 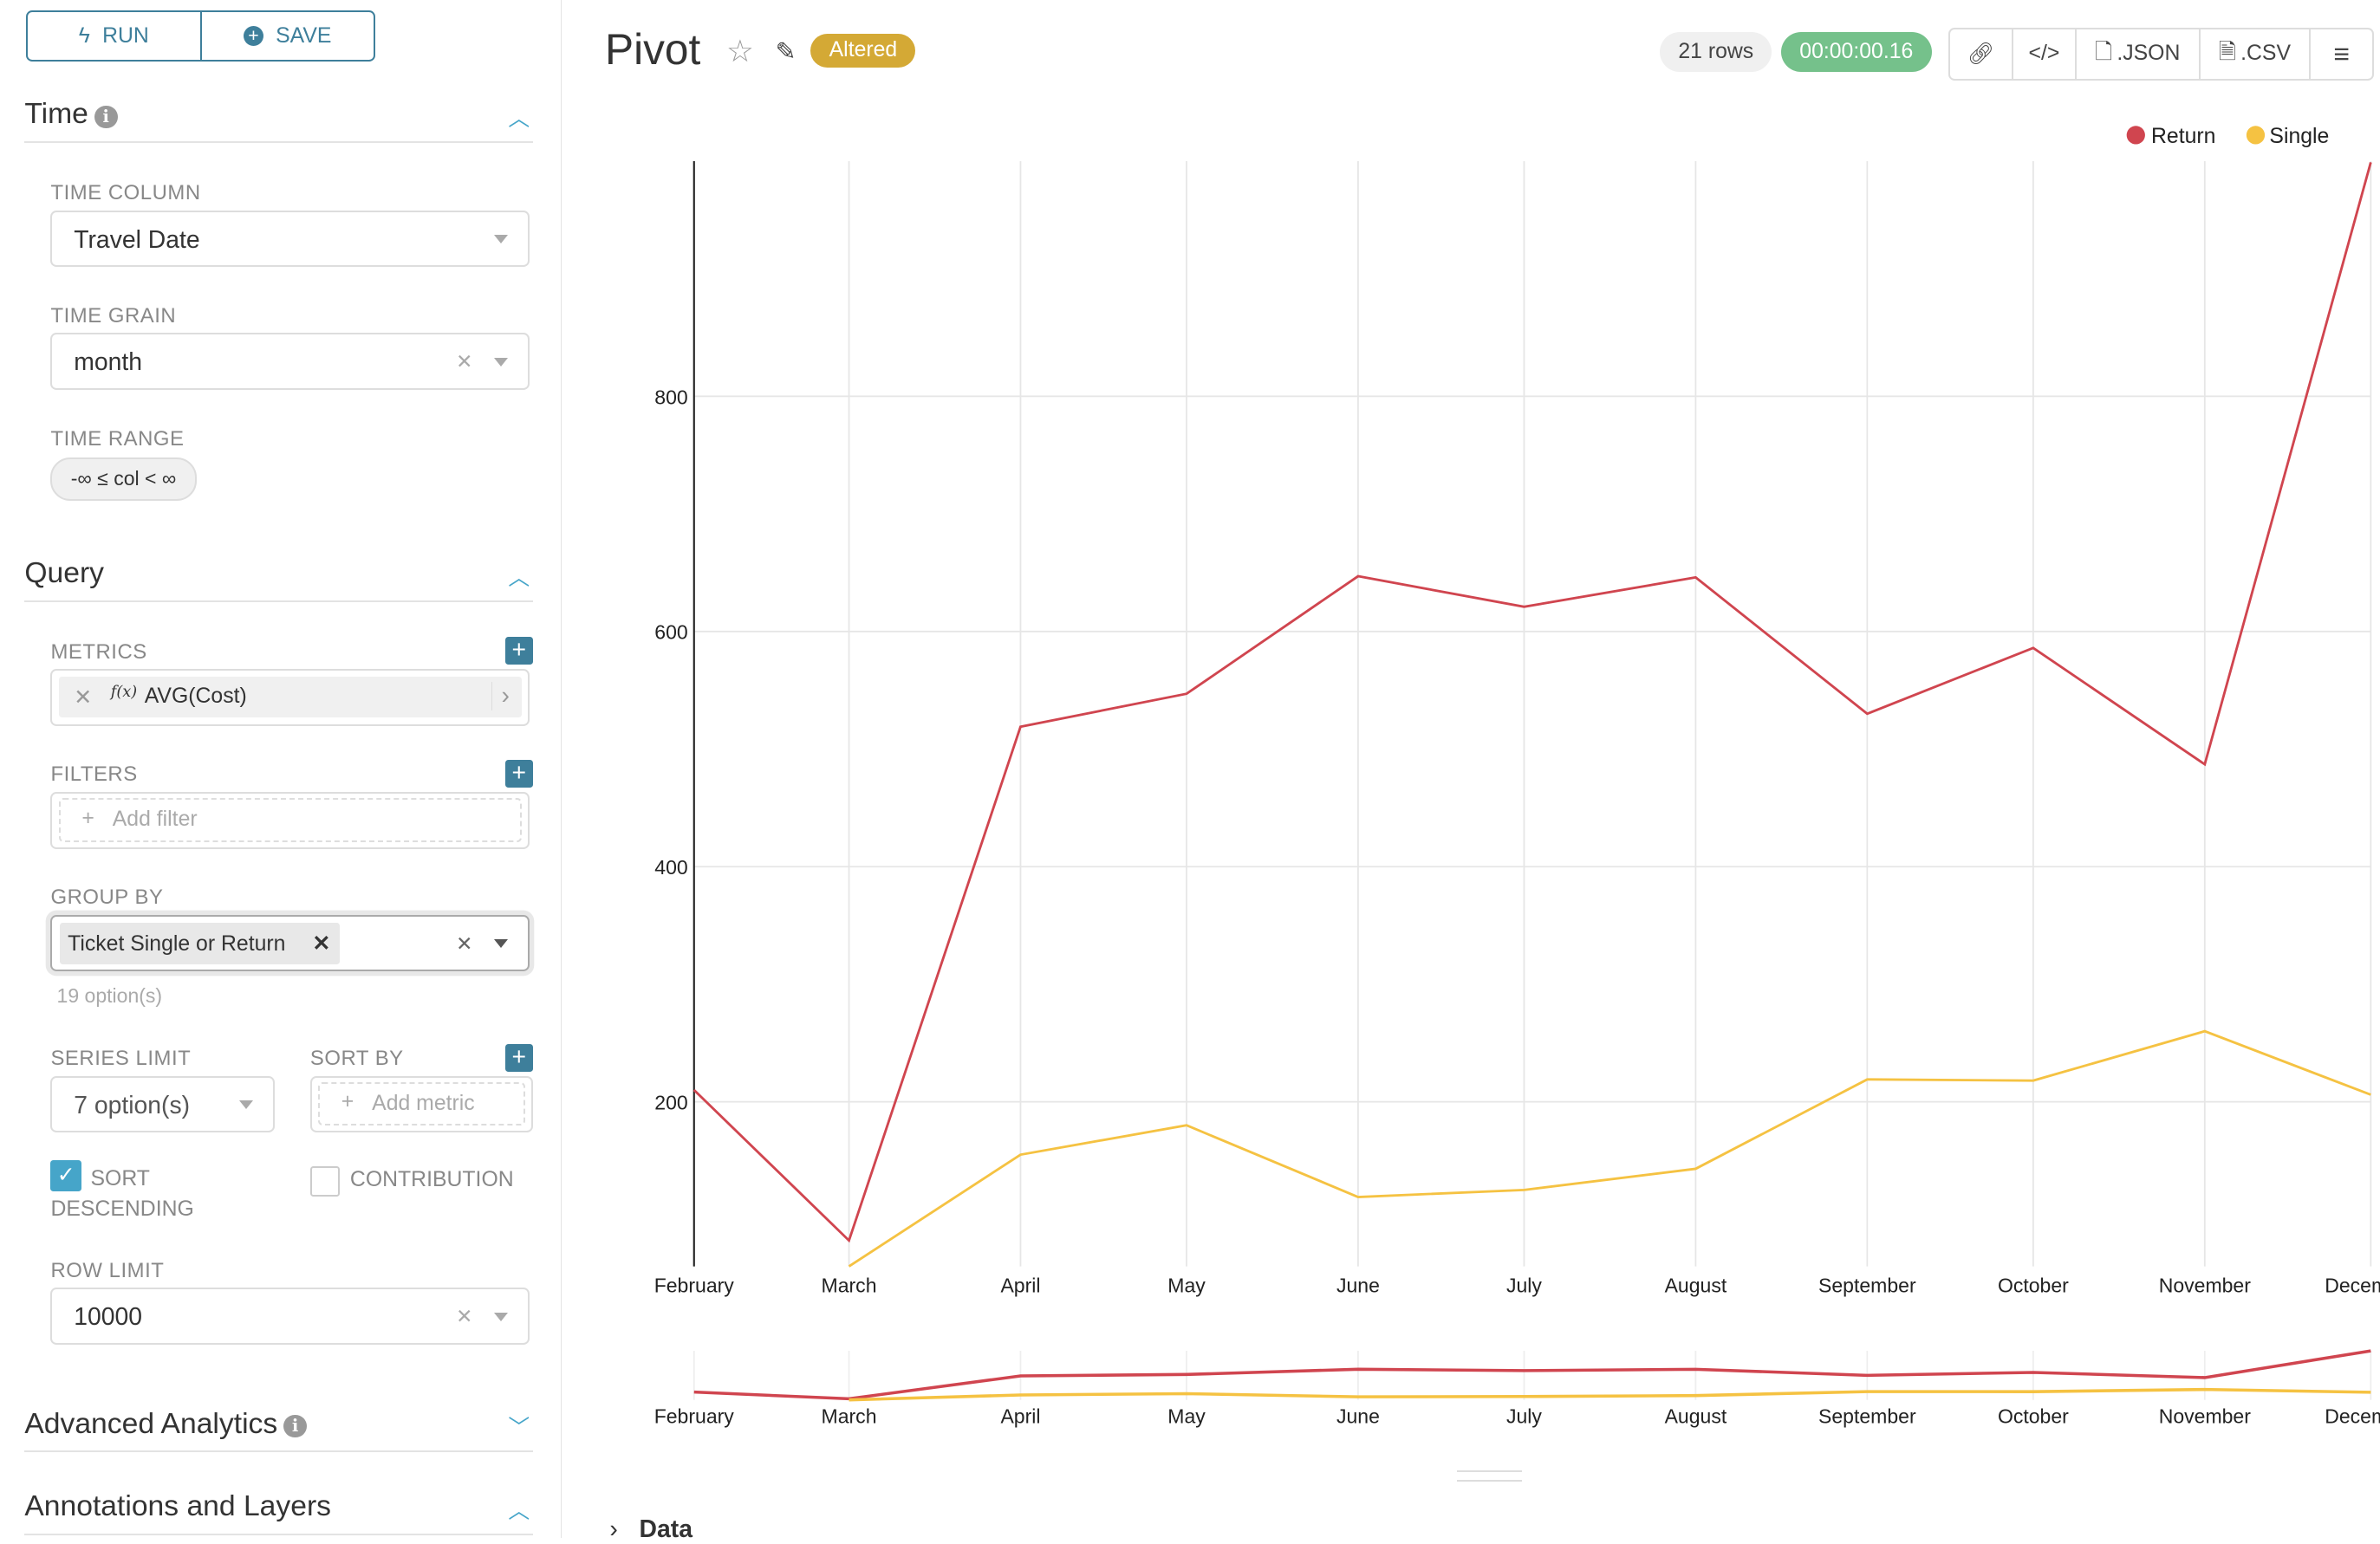 What do you see at coordinates (94, 775) in the screenshot?
I see `filters-label: FILTERS` at bounding box center [94, 775].